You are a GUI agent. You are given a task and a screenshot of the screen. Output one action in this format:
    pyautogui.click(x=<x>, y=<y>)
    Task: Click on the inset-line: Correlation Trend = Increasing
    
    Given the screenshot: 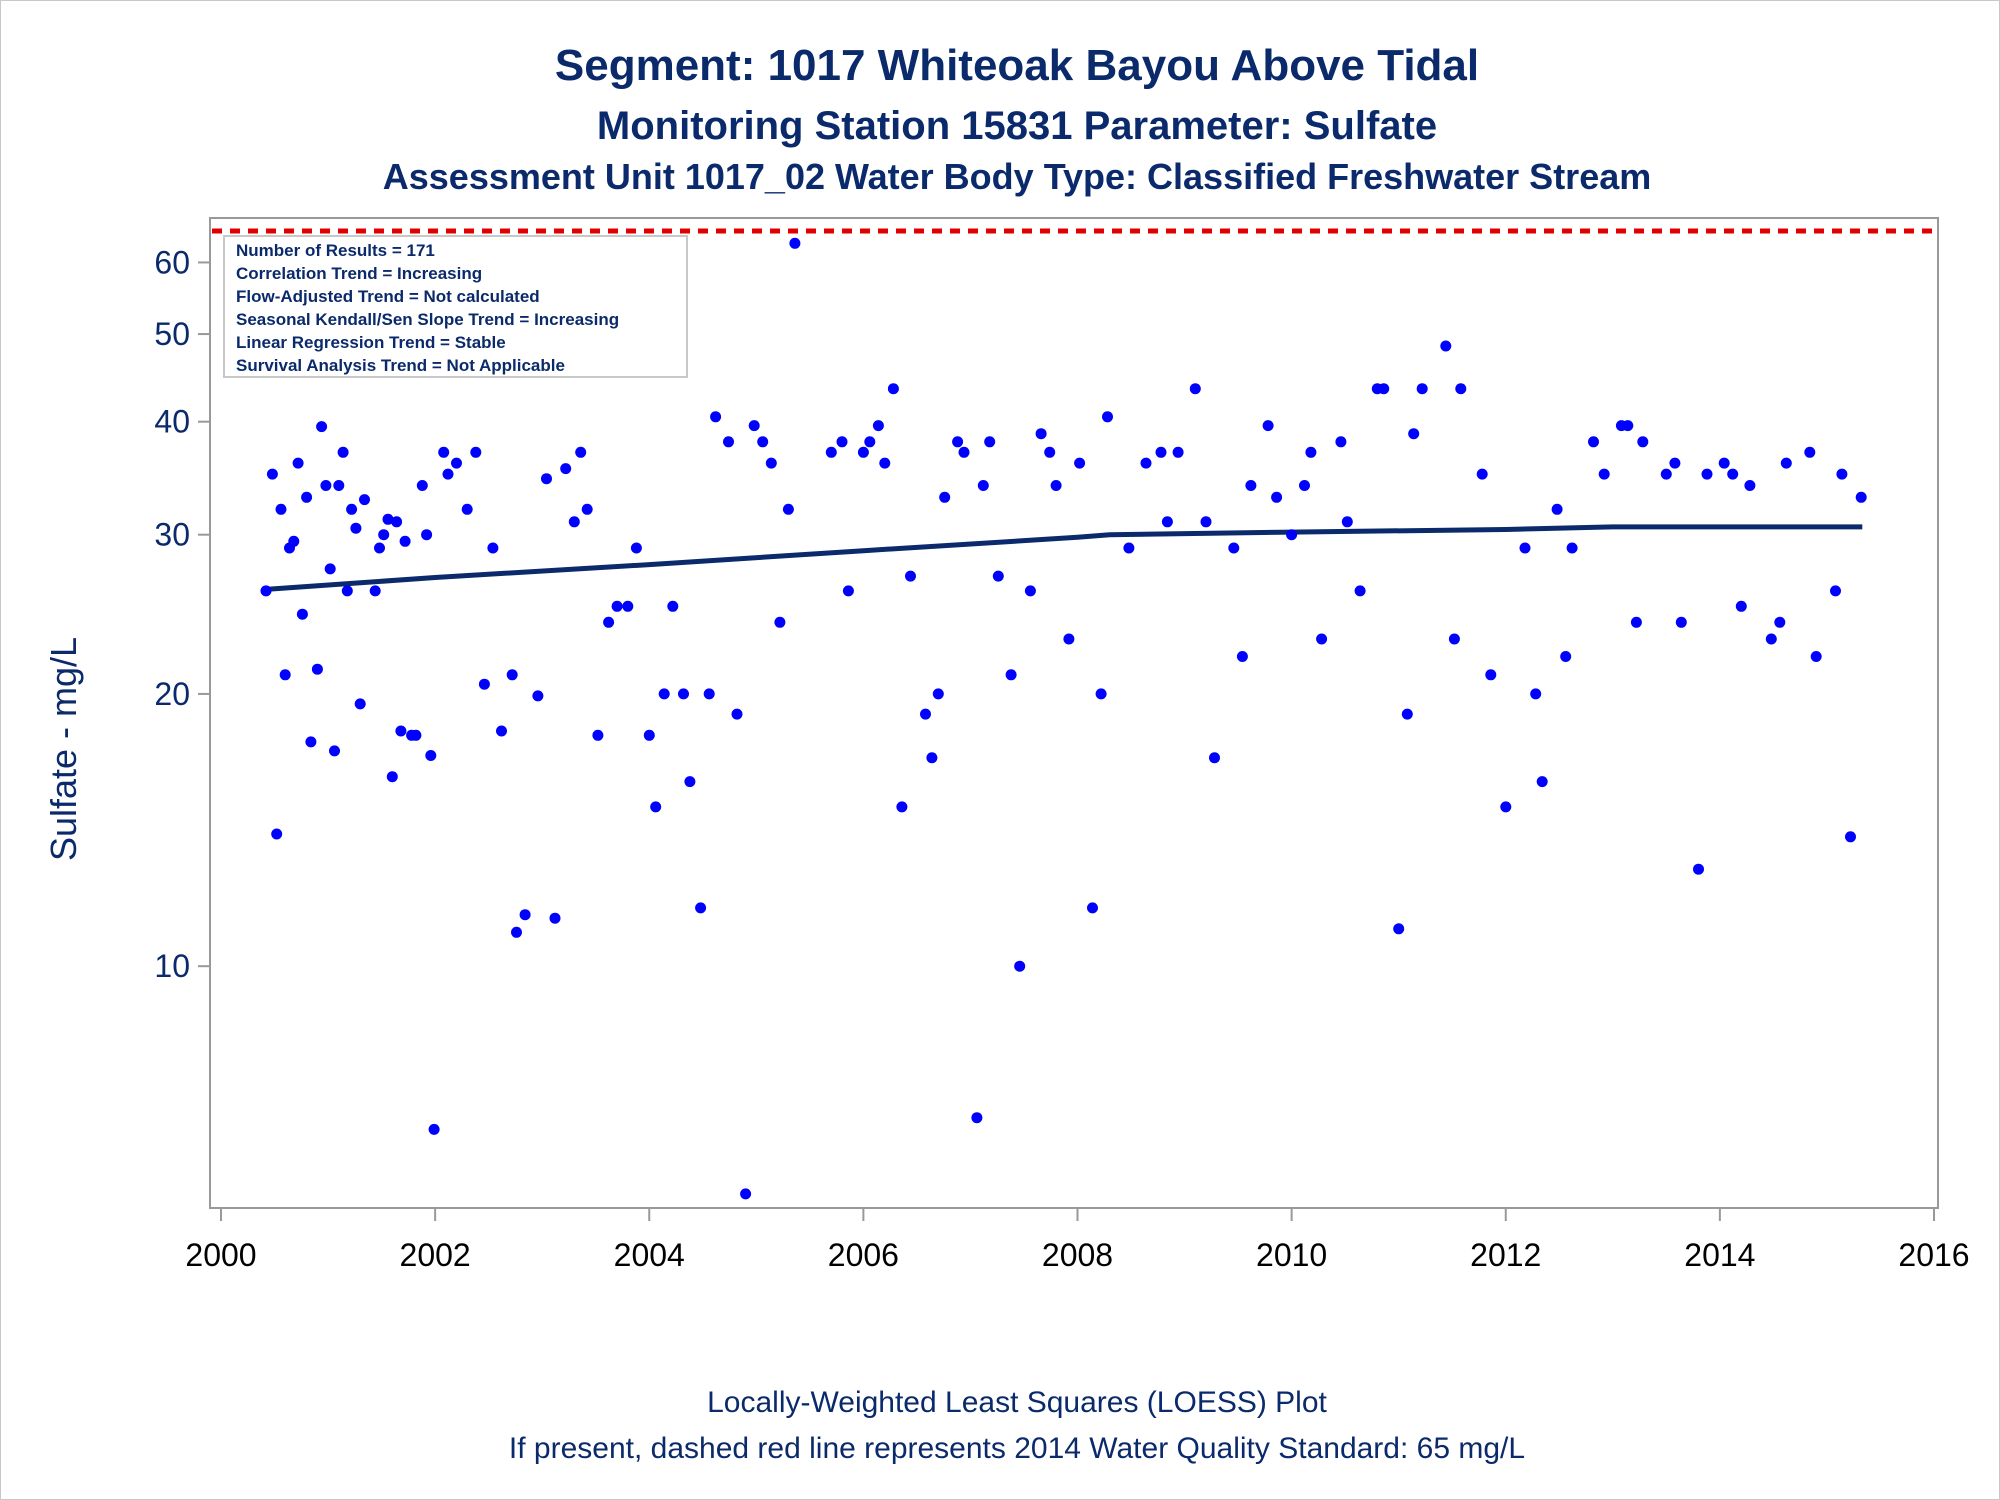 What is the action you would take?
    pyautogui.click(x=359, y=273)
    